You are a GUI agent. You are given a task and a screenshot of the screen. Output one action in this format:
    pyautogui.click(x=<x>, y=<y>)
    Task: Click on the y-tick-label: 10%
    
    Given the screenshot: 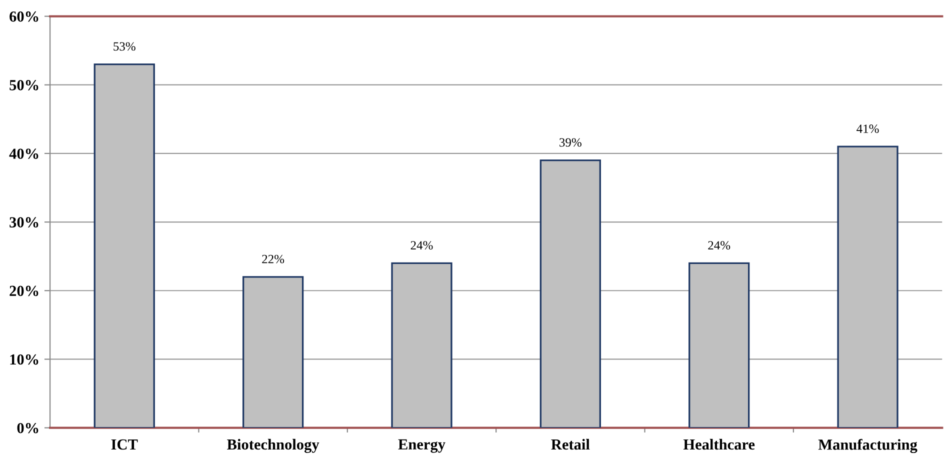 What is the action you would take?
    pyautogui.click(x=24, y=359)
    